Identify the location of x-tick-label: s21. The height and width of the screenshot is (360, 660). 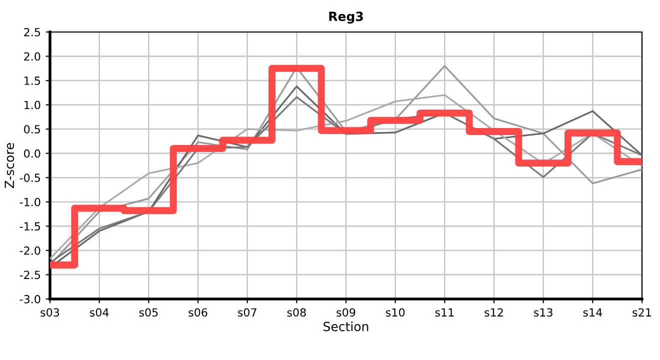
(641, 312).